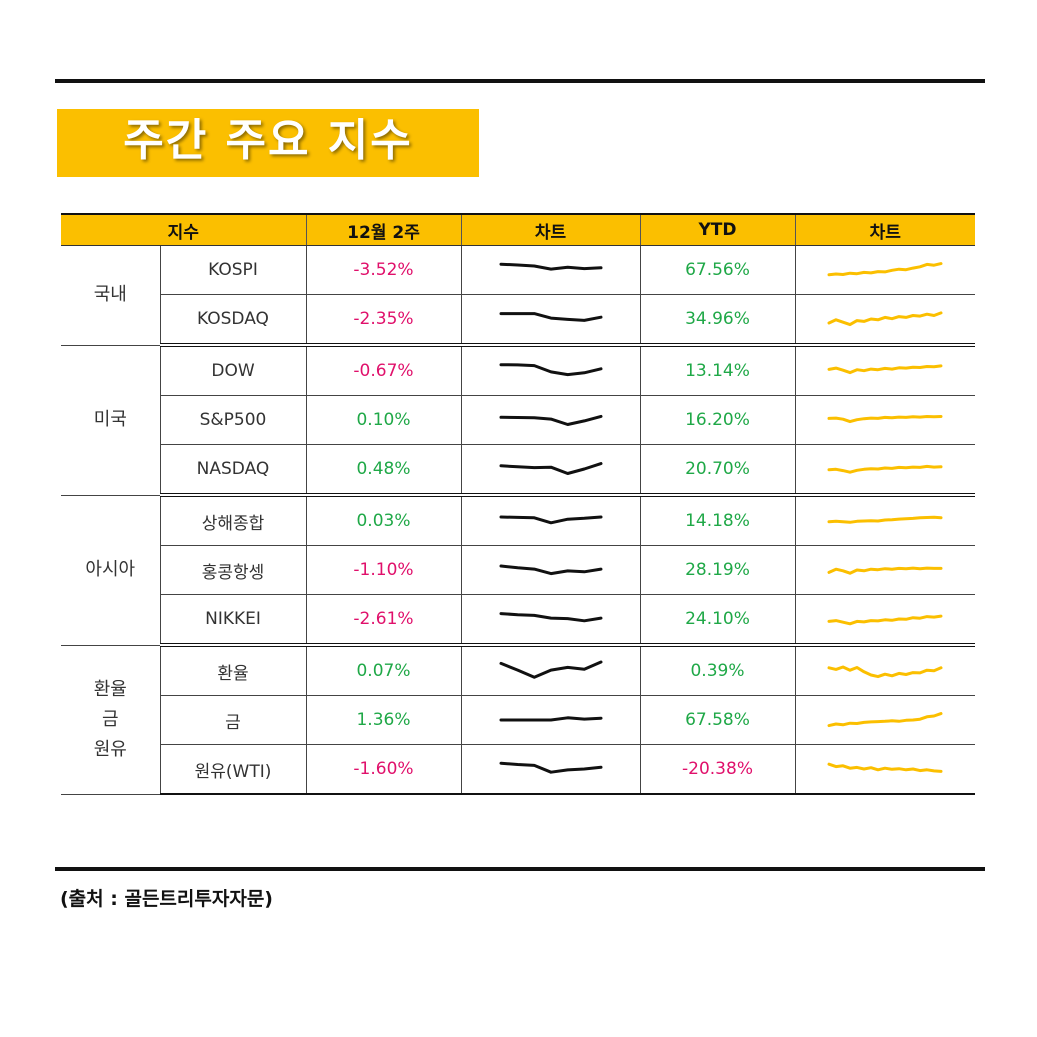  What do you see at coordinates (232, 670) in the screenshot?
I see `index-name: 환율` at bounding box center [232, 670].